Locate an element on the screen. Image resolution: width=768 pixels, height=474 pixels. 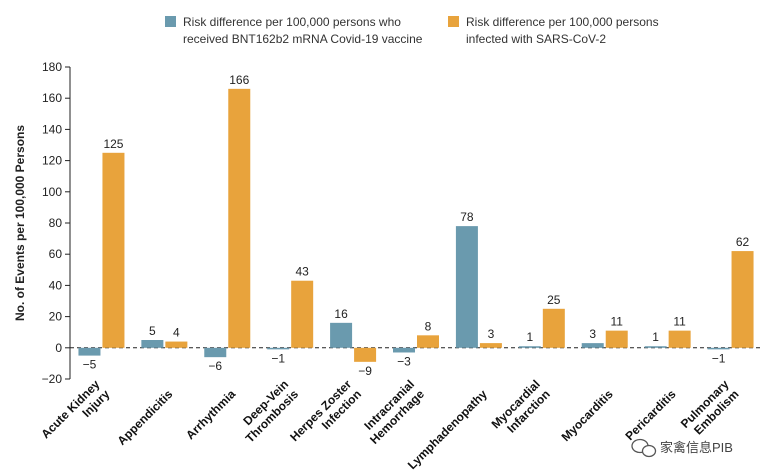
y-tick-label: 100 is located at coordinates (52, 192).